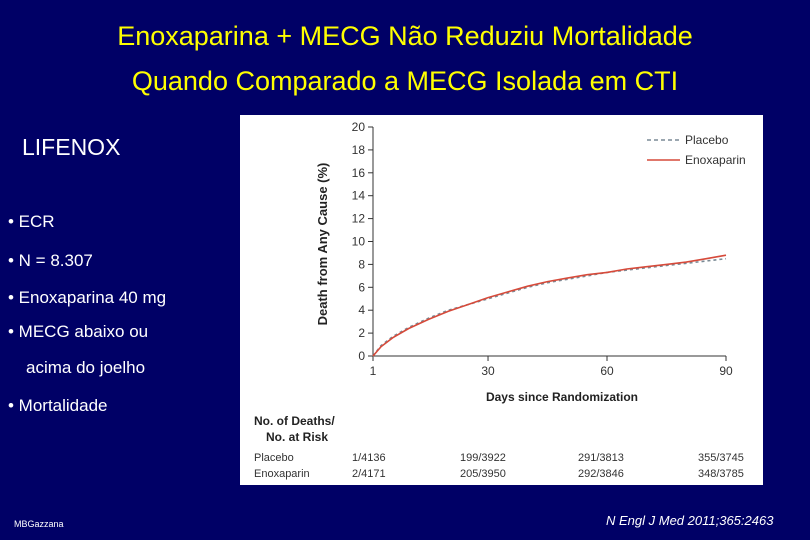  I want to click on x-tick-label: 30, so click(488, 371).